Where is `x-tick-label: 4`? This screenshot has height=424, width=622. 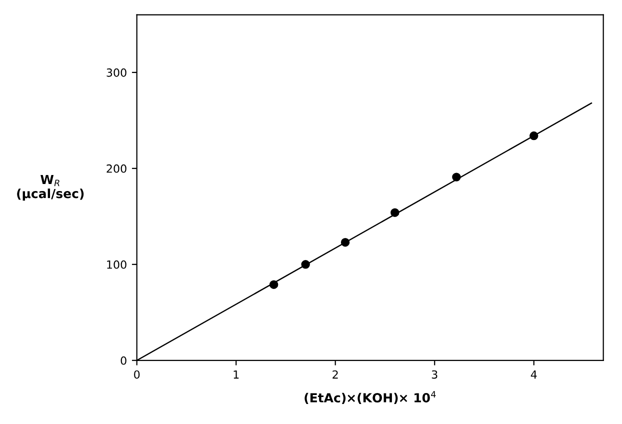 x-tick-label: 4 is located at coordinates (533, 374).